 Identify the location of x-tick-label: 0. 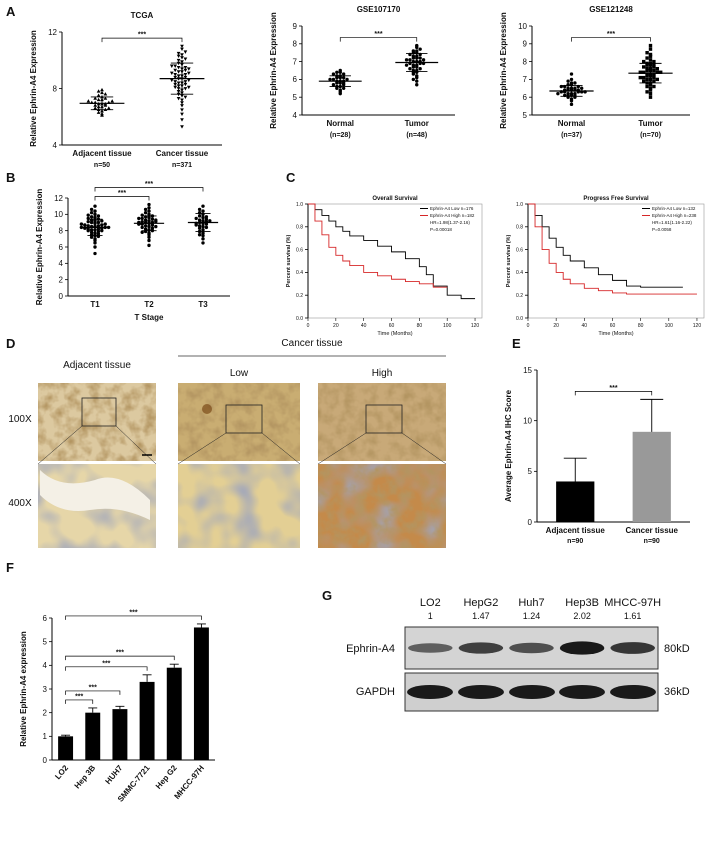
(308, 326).